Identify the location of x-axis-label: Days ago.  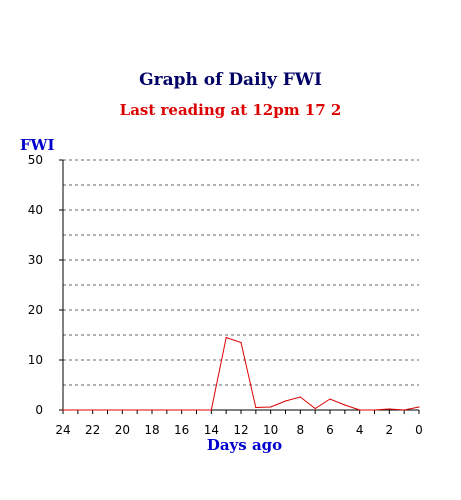
(244, 445).